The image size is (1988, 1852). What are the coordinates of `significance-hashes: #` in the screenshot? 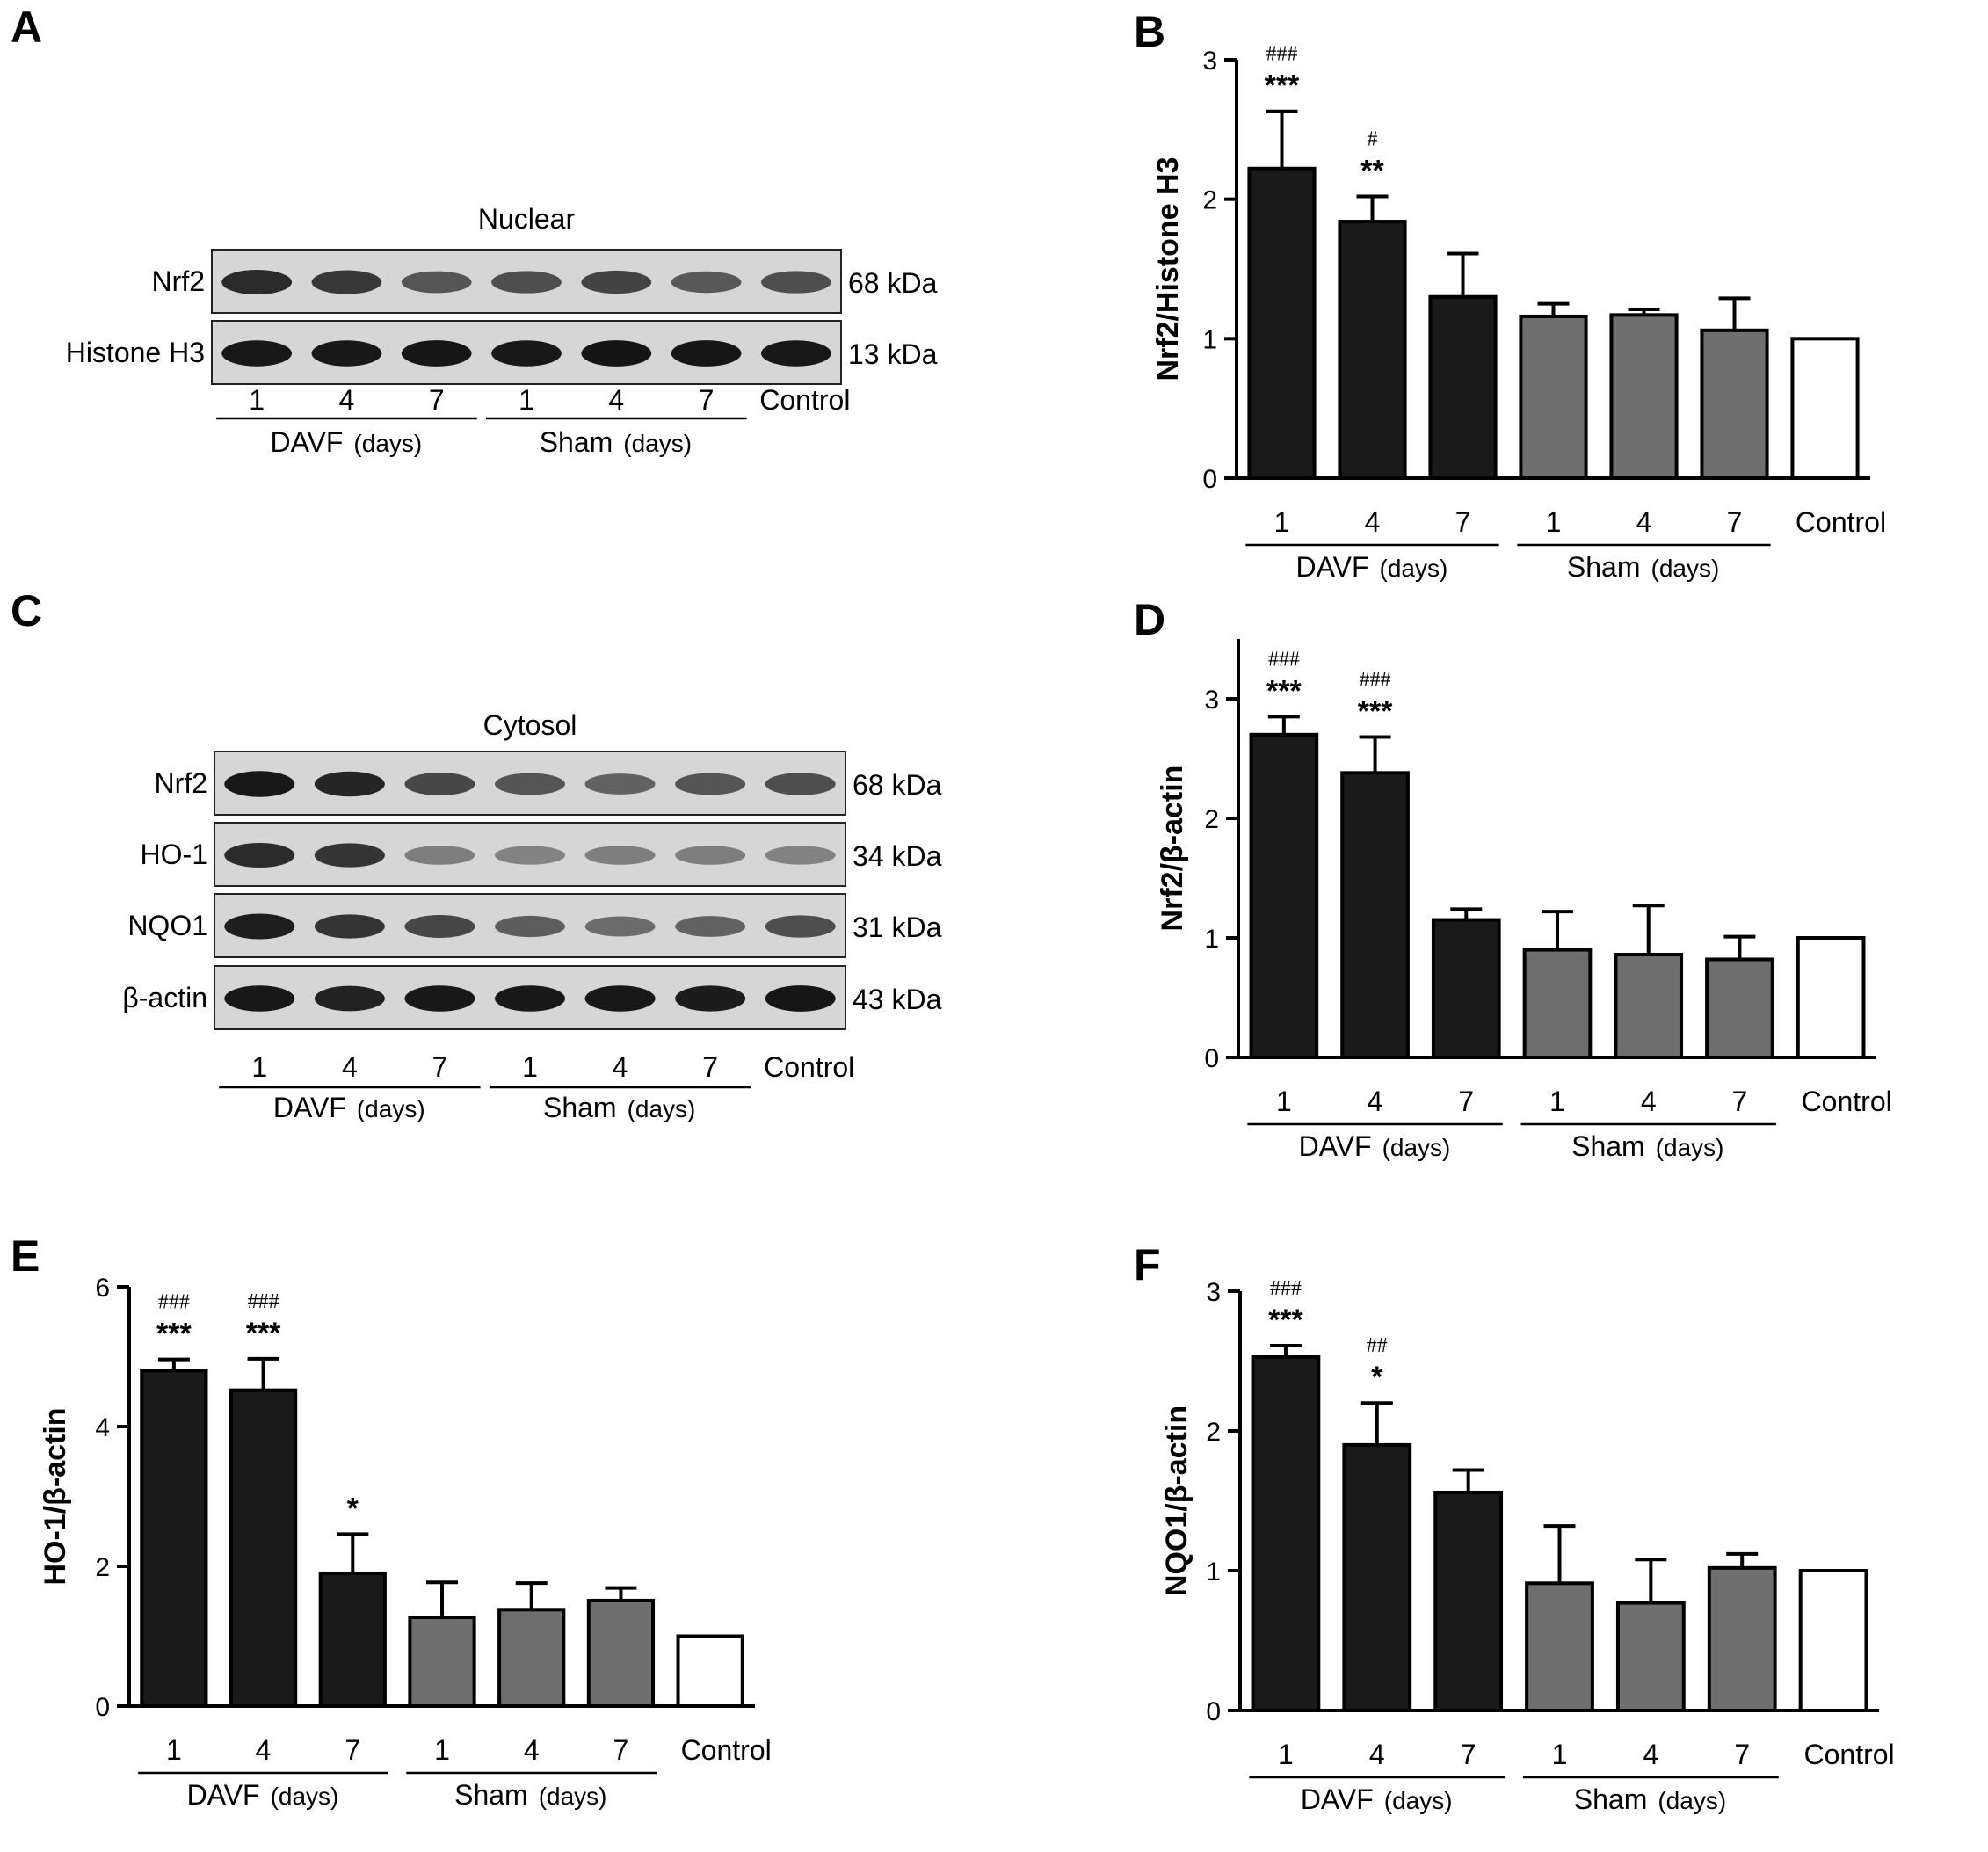 It's located at (1373, 138).